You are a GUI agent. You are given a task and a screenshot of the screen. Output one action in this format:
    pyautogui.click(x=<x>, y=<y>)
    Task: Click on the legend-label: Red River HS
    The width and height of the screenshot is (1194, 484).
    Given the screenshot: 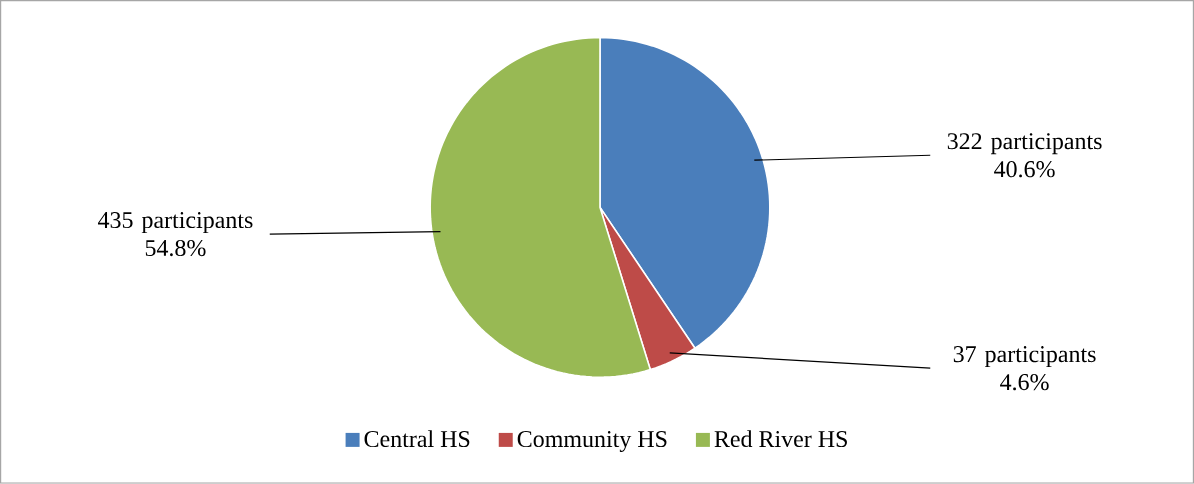 What is the action you would take?
    pyautogui.click(x=780, y=439)
    